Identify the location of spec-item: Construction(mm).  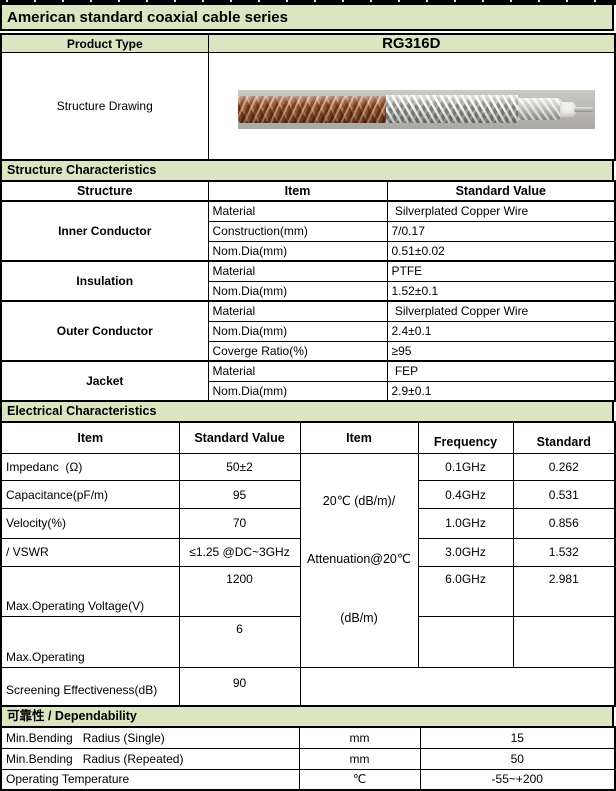
(297, 231).